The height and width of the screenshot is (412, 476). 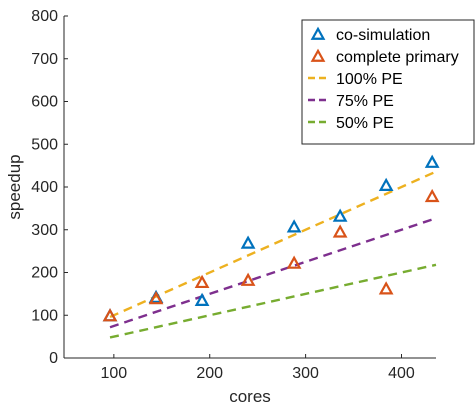 I want to click on legend-box, so click(x=388, y=82).